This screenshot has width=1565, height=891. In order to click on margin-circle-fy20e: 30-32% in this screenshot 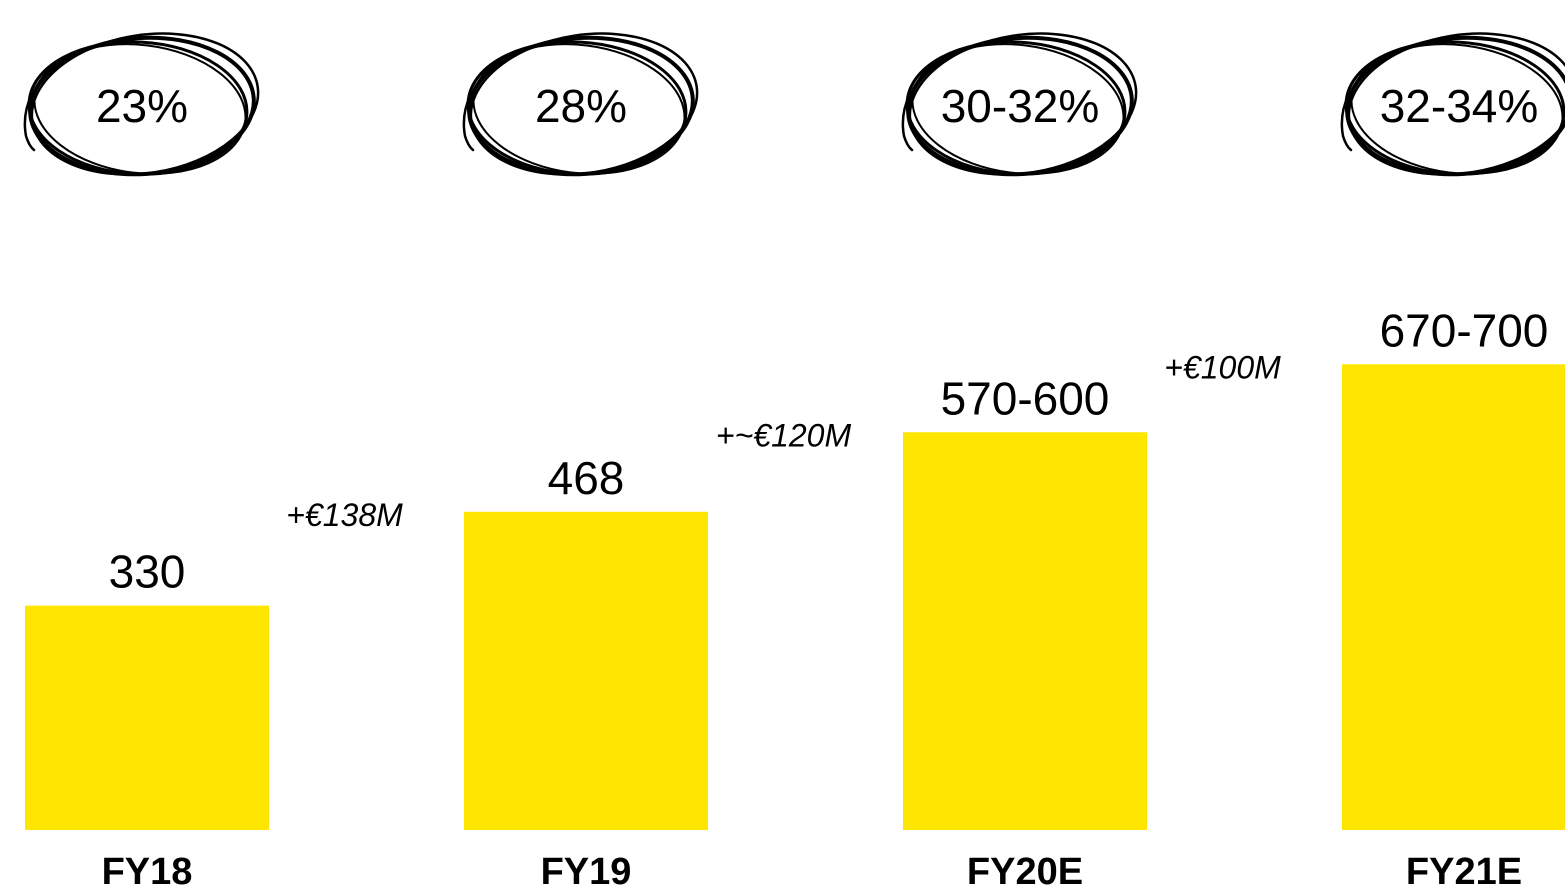, I will do `click(1019, 104)`.